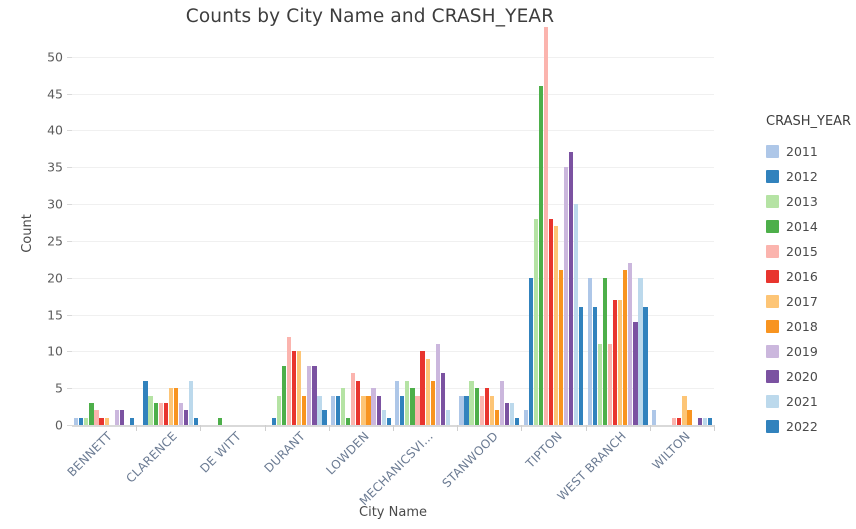 This screenshot has height=529, width=856. I want to click on legend-item-2019: 2019, so click(811, 351).